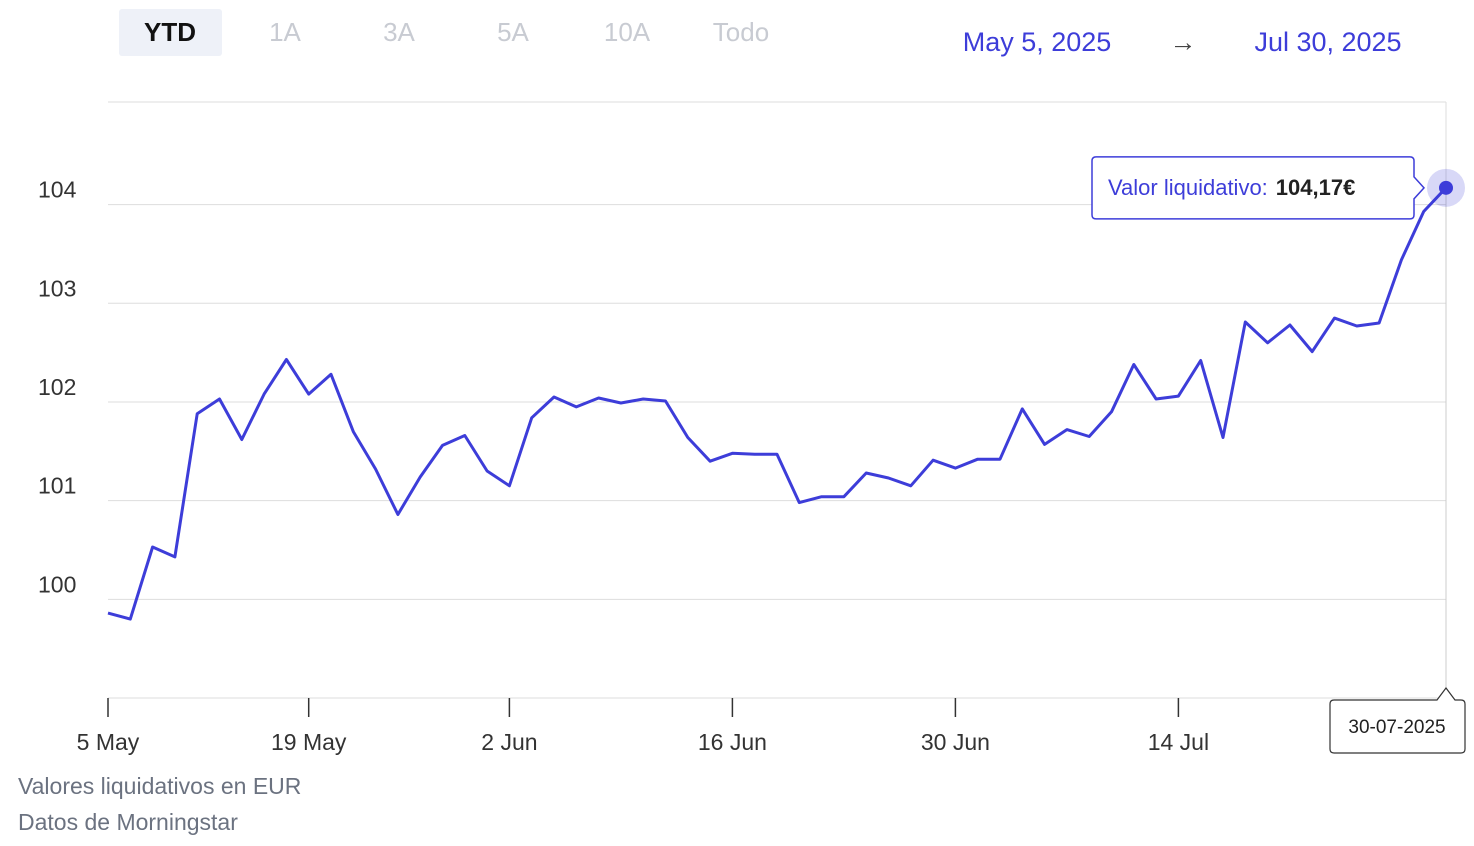 The width and height of the screenshot is (1474, 846). I want to click on range-button: 10A, so click(627, 32).